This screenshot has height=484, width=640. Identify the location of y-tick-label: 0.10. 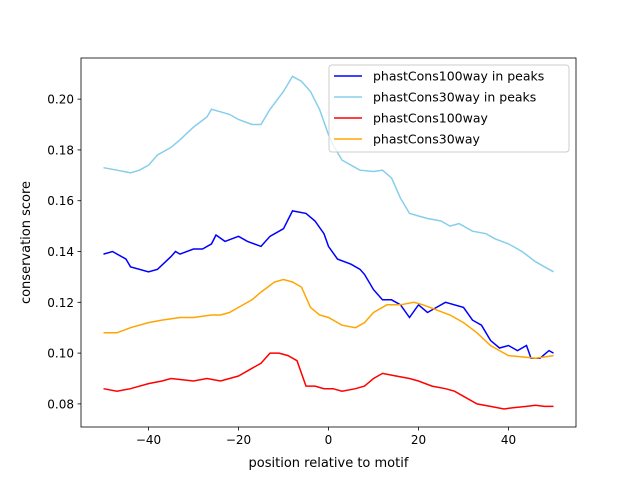
(60, 354).